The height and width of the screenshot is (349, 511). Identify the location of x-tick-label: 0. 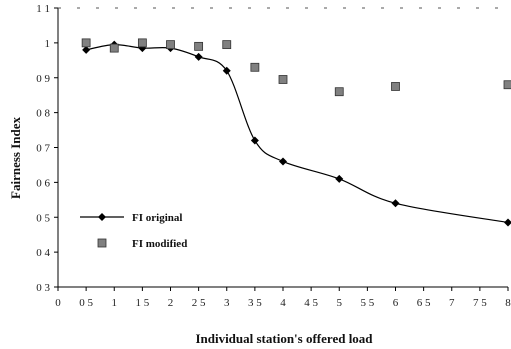
(58, 303).